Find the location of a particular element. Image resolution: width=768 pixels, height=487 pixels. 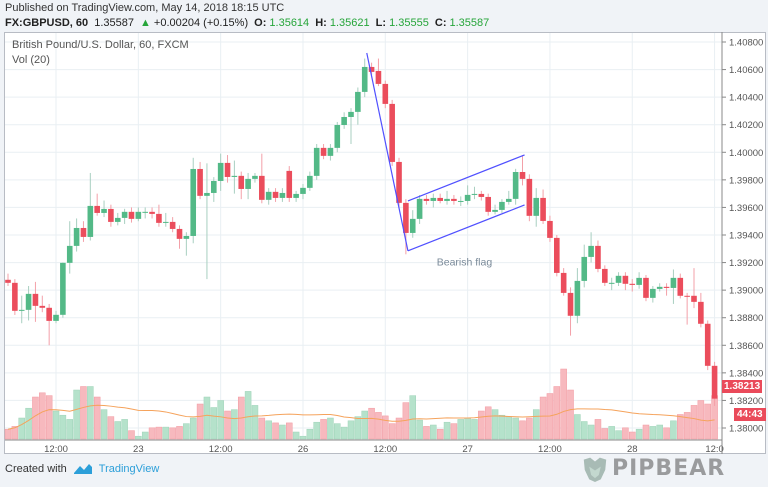

x-tick-label: 27 is located at coordinates (467, 449).